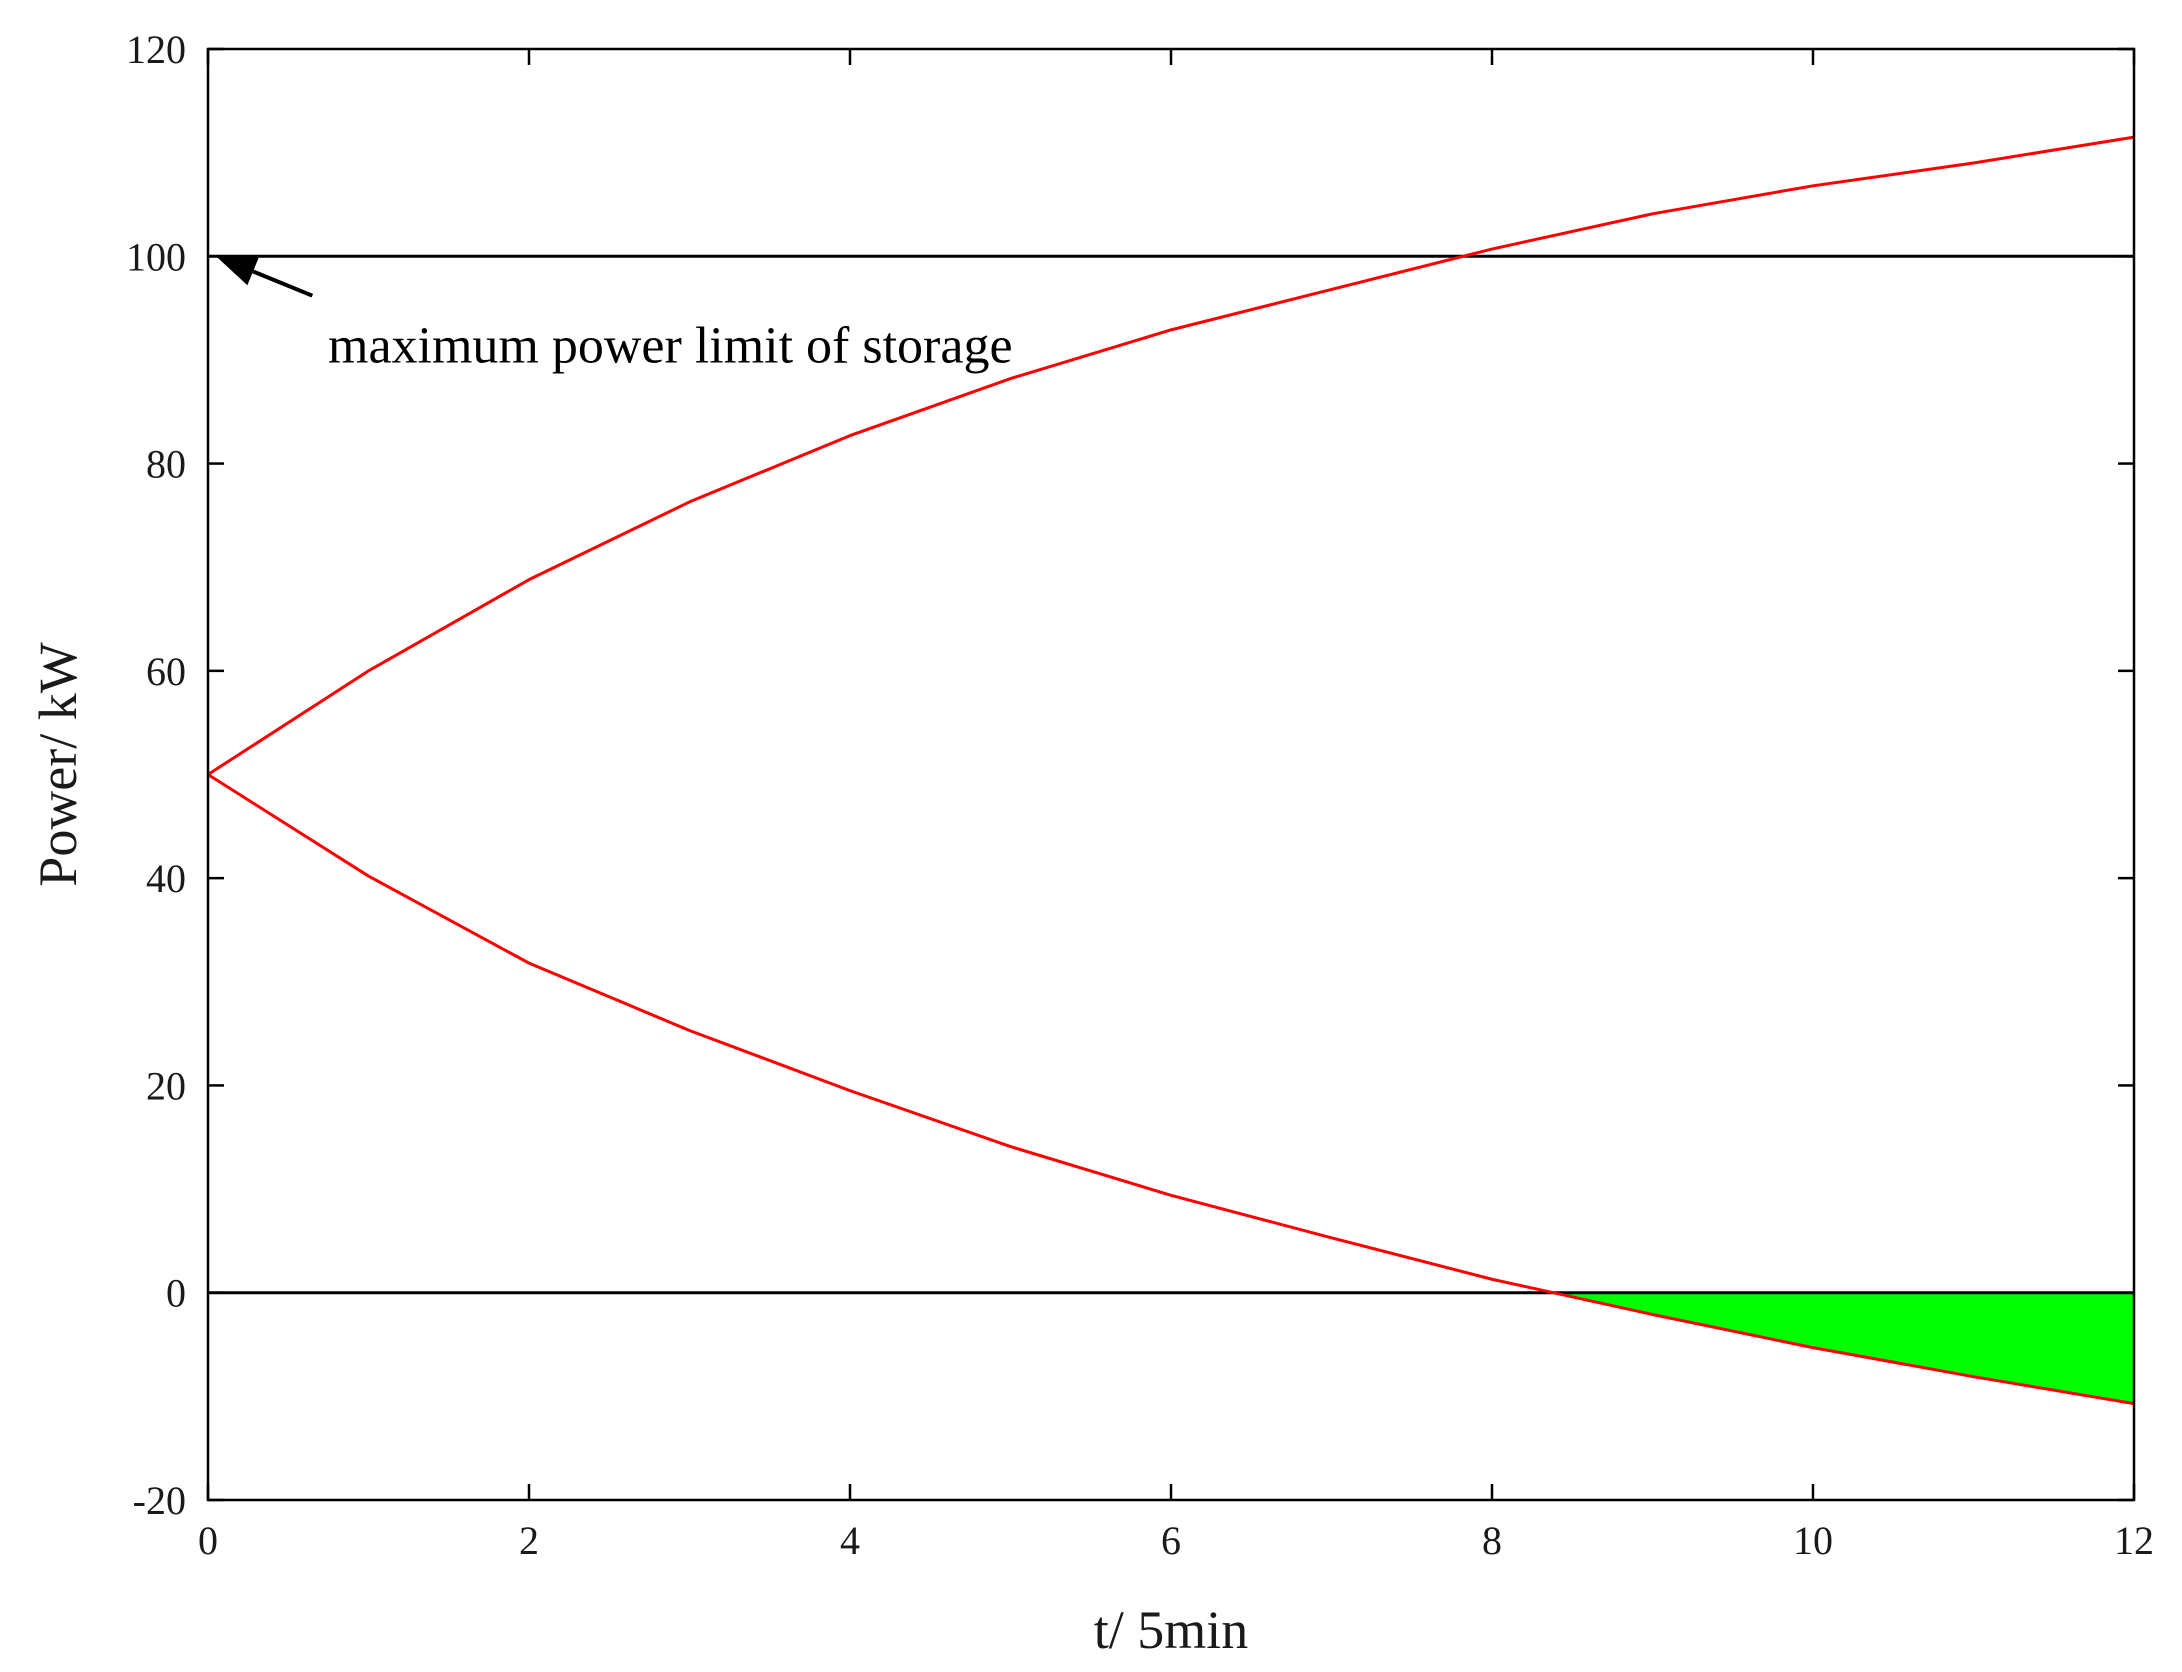  Describe the element at coordinates (58, 764) in the screenshot. I see `y-axis-title: Power/ kW` at that location.